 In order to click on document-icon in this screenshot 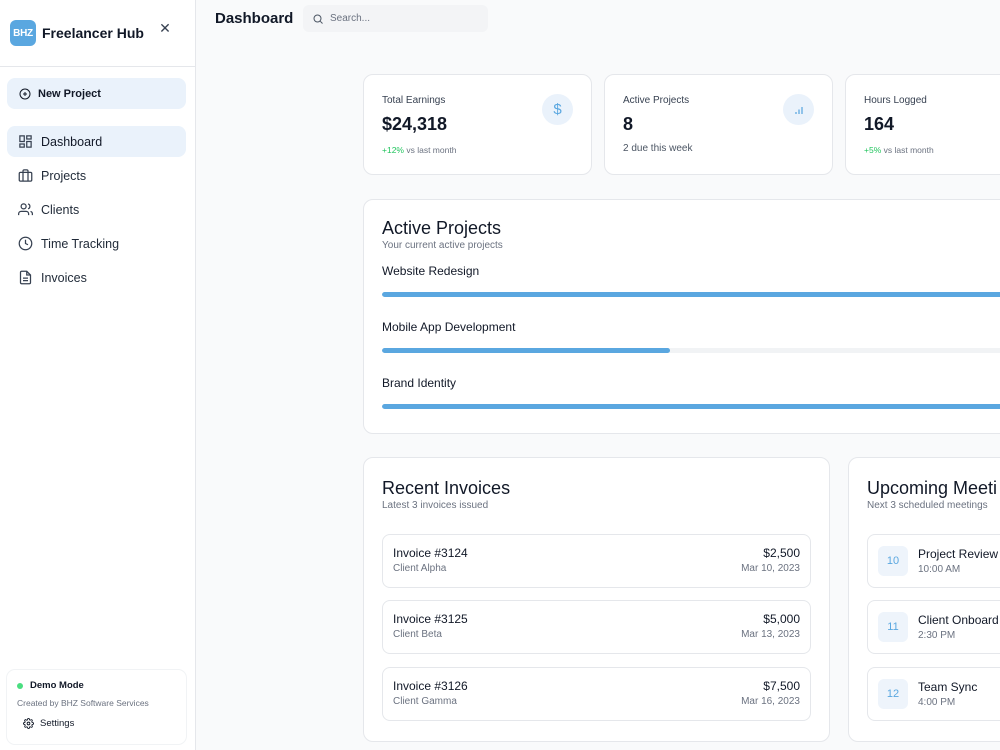, I will do `click(25, 278)`.